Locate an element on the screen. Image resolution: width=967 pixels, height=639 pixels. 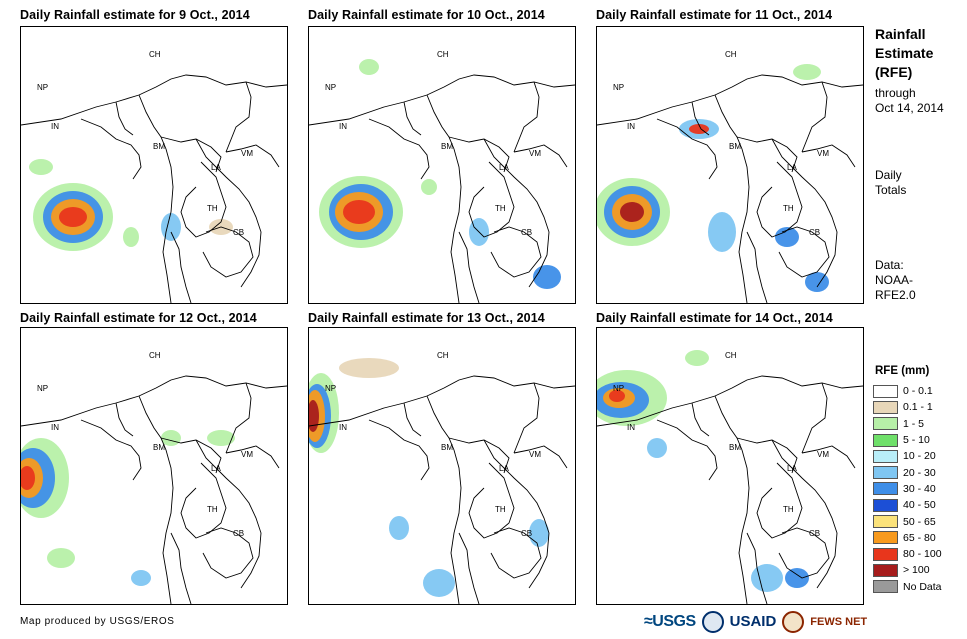
legend-label: 65 - 80 is located at coordinates (919, 537).